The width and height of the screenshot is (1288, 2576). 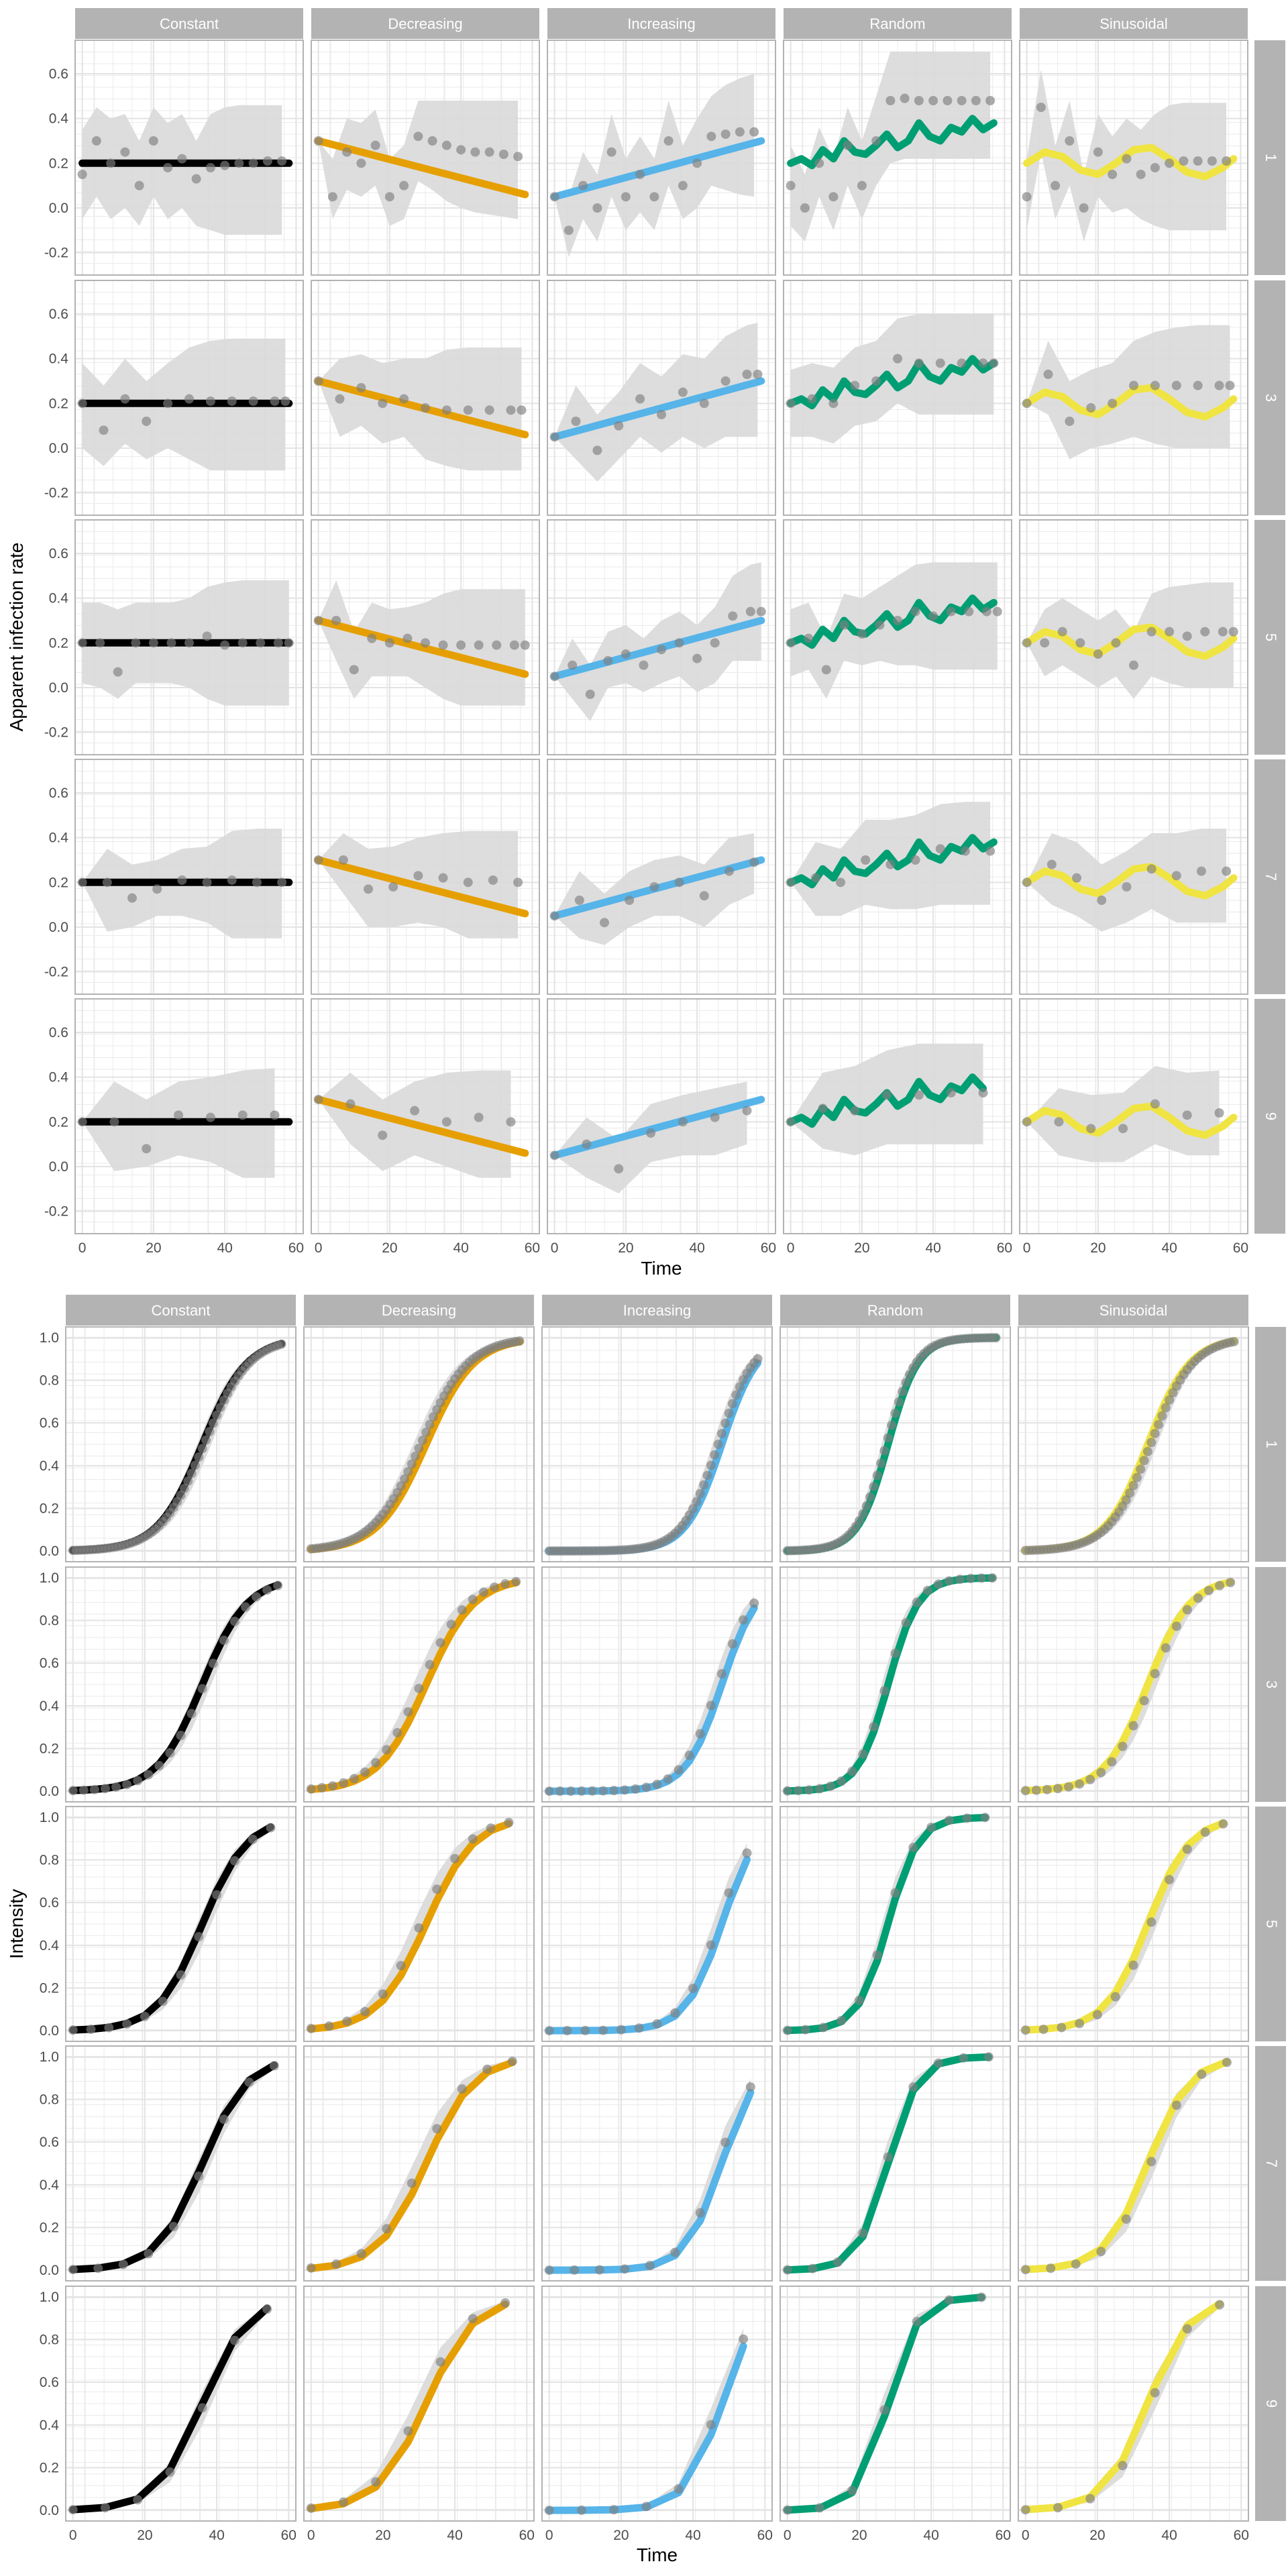 I want to click on true-rate-line, so click(x=422, y=647).